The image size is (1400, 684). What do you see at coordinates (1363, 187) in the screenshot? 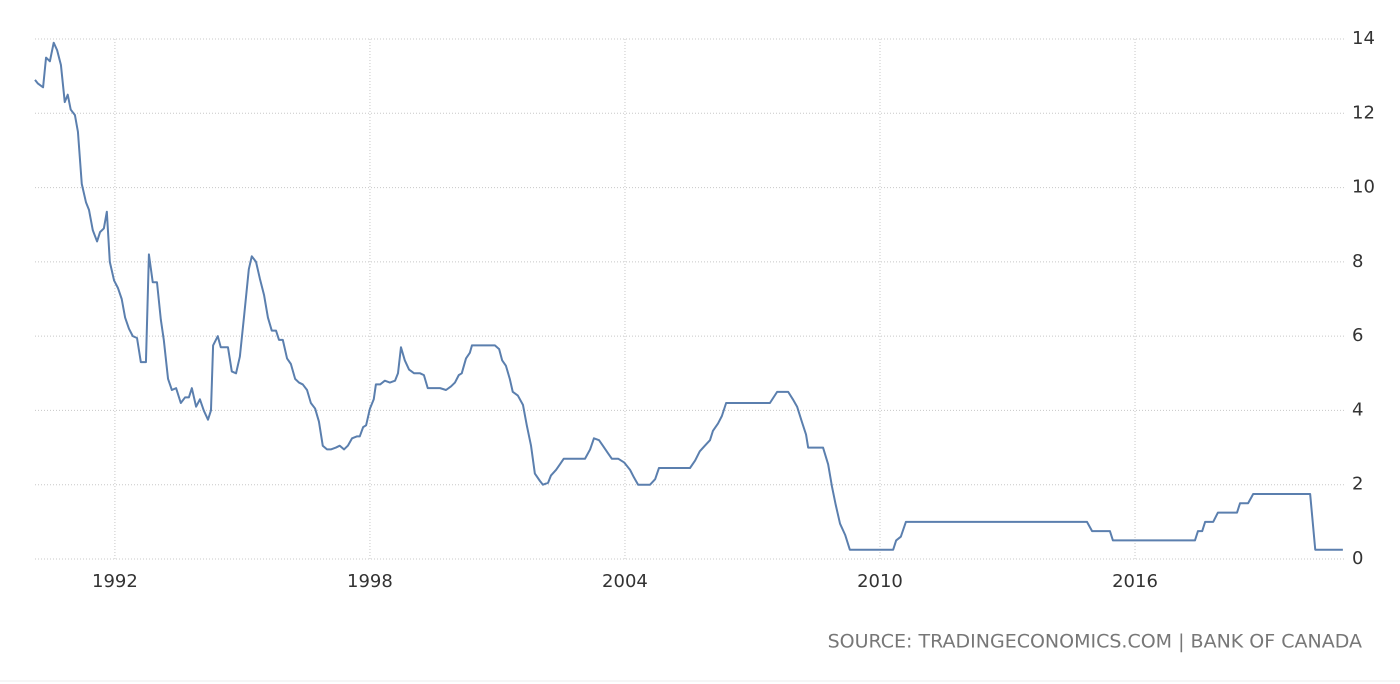
I see `y-tick-label: 10` at bounding box center [1363, 187].